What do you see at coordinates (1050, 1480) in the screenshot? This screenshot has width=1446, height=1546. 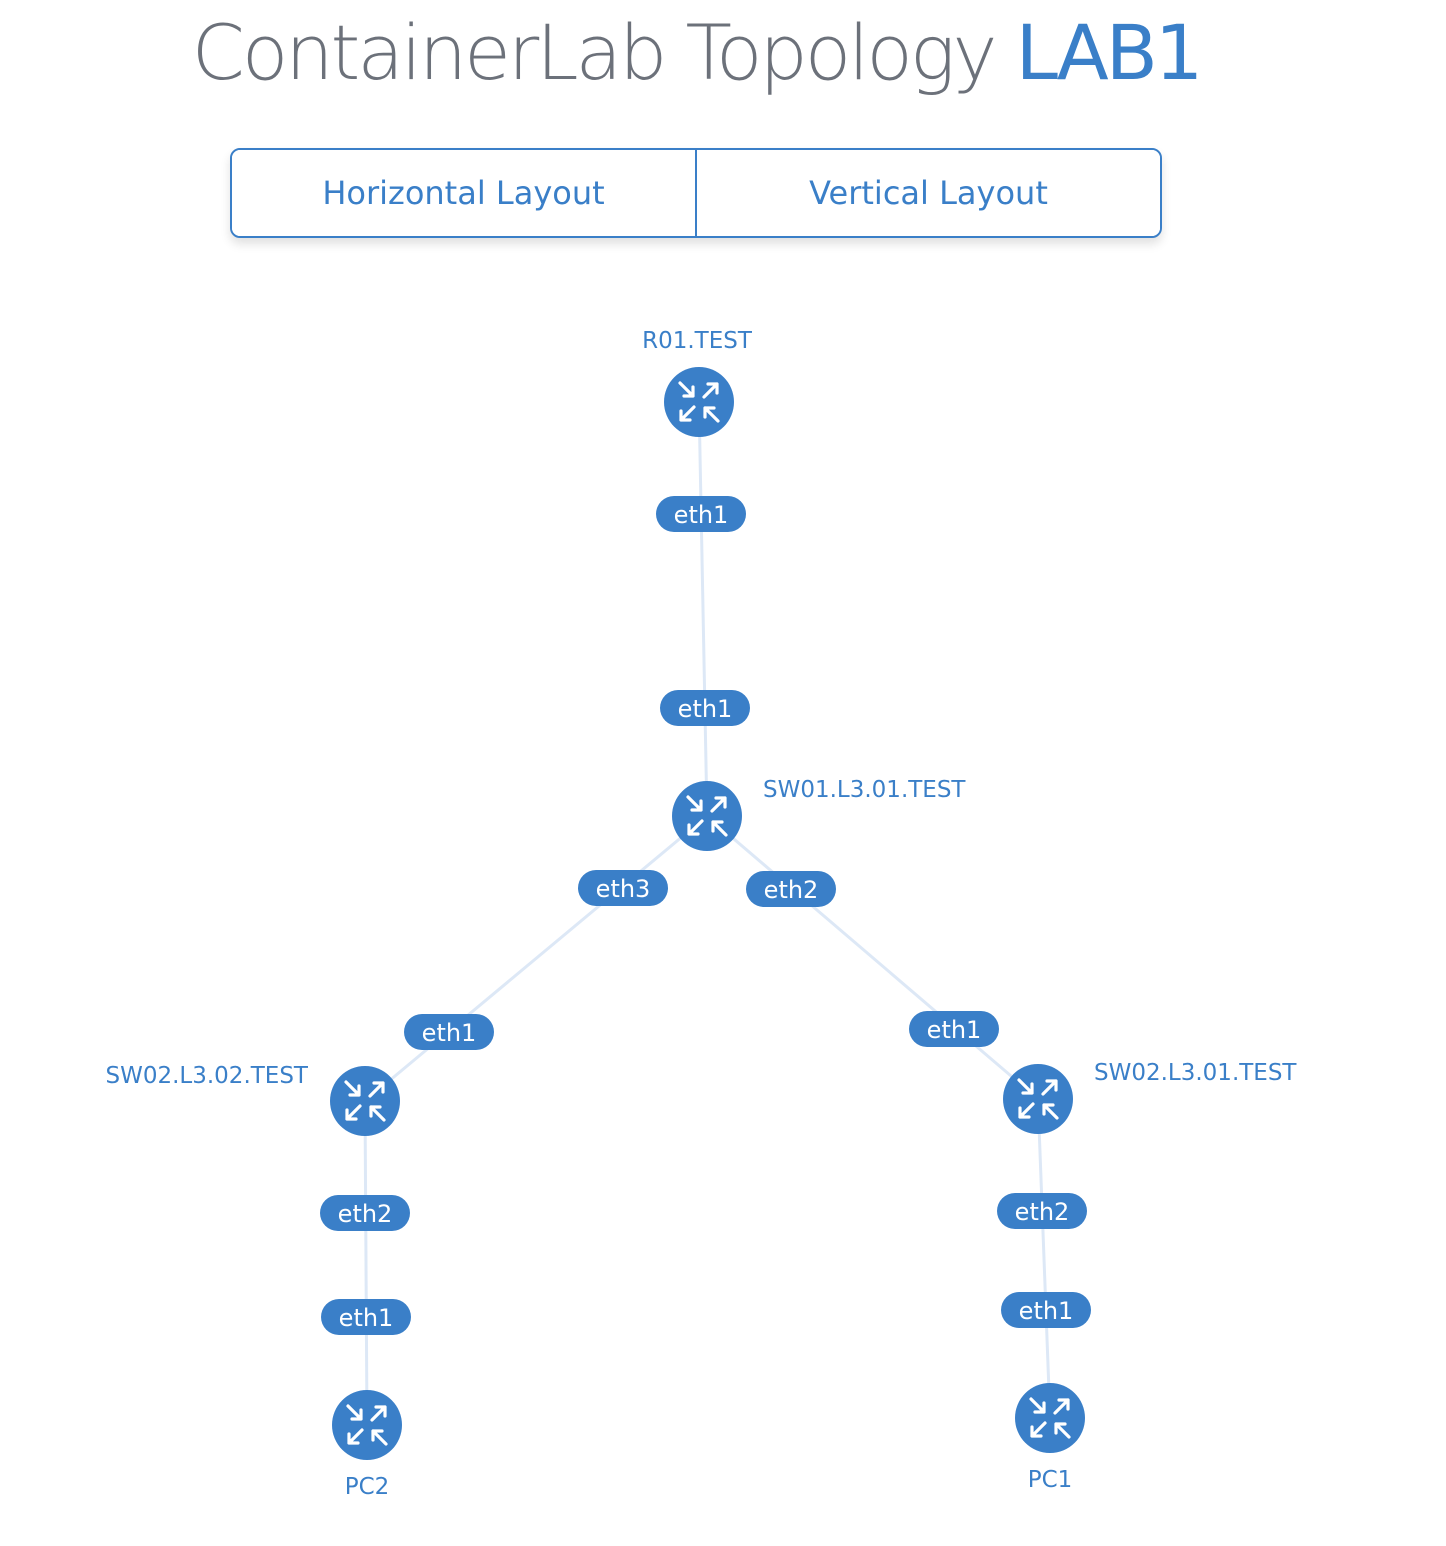 I see `node-label-pc1: PC1` at bounding box center [1050, 1480].